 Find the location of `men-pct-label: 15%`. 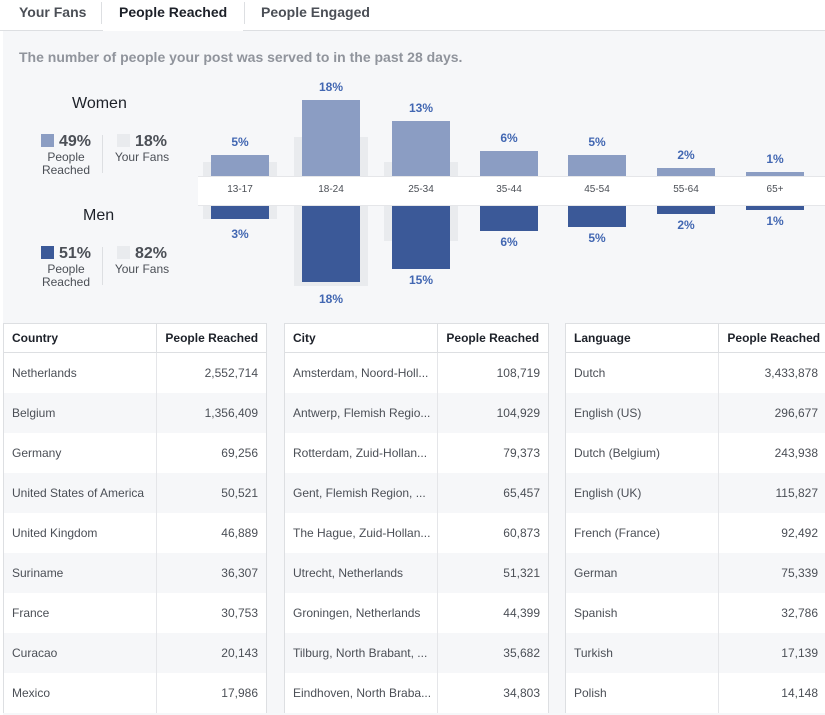

men-pct-label: 15% is located at coordinates (421, 280).